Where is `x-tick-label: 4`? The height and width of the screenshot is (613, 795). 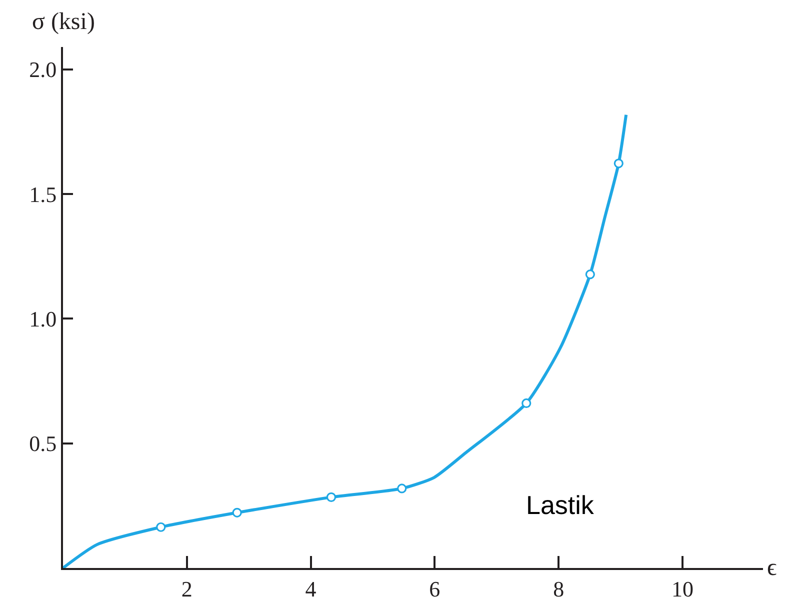 x-tick-label: 4 is located at coordinates (310, 589).